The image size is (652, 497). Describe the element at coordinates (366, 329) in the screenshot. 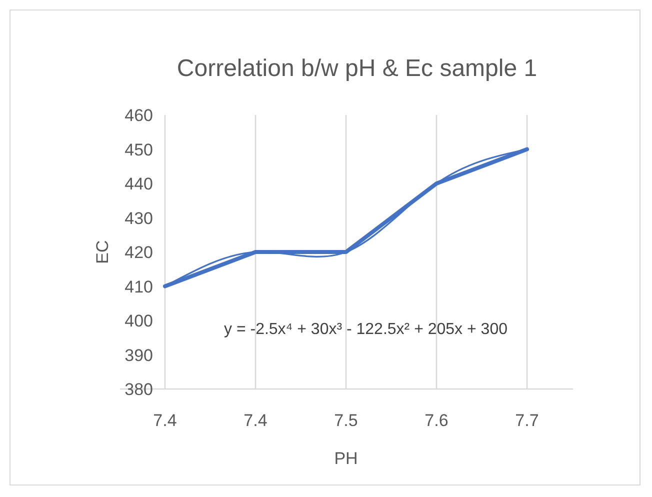

I see `annotation: y = -2.5x⁴ + 30x³ - 122.5x² + 205x + 300` at that location.